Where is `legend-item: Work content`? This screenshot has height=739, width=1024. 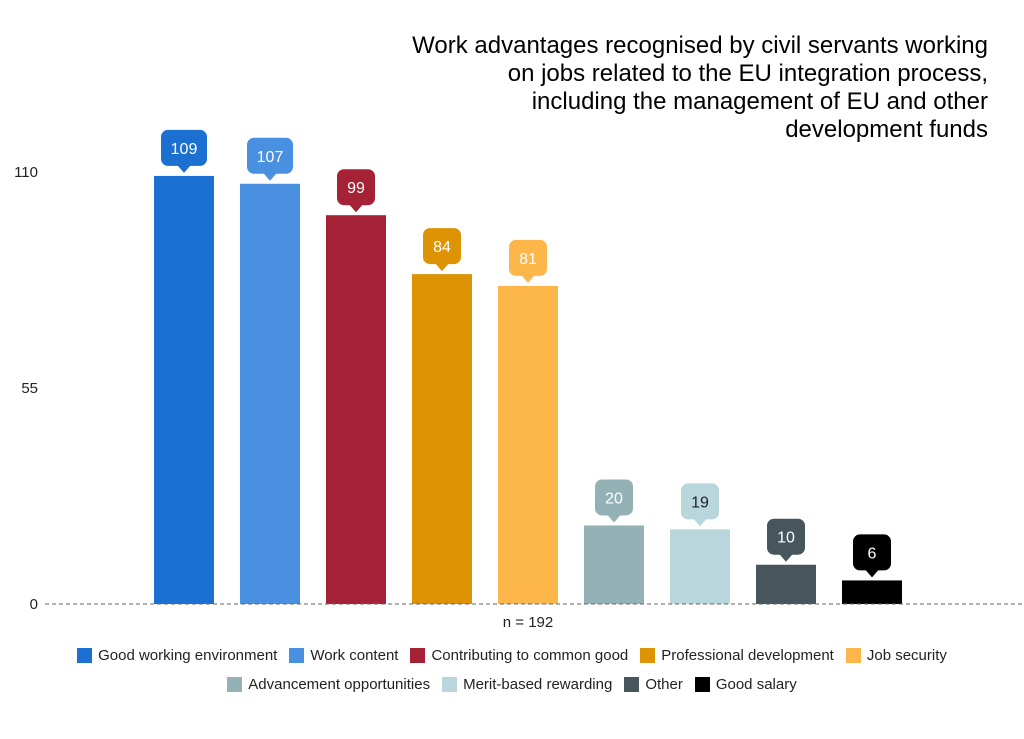
legend-item: Work content is located at coordinates (343, 655).